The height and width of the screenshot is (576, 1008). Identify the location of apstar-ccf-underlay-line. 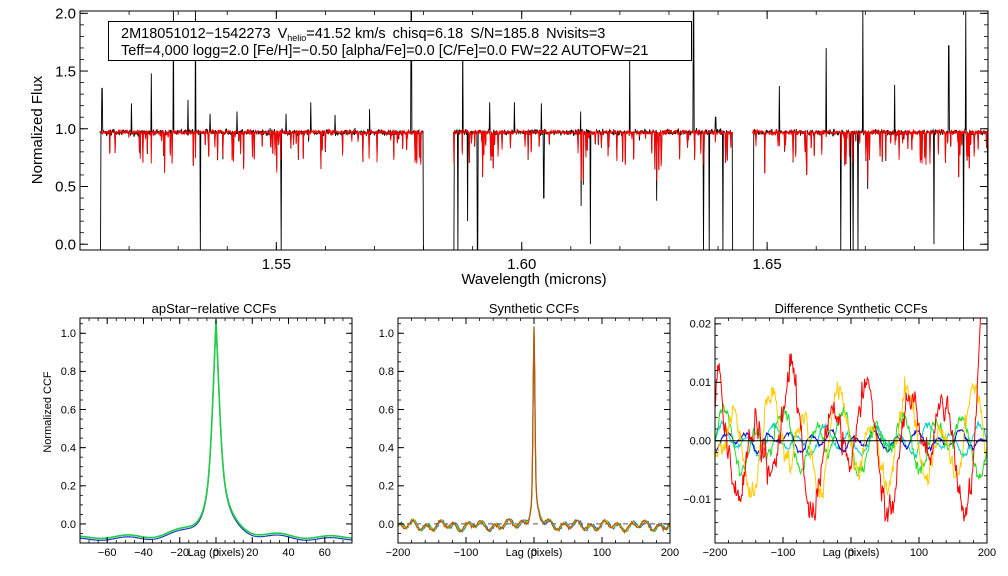
(216, 431).